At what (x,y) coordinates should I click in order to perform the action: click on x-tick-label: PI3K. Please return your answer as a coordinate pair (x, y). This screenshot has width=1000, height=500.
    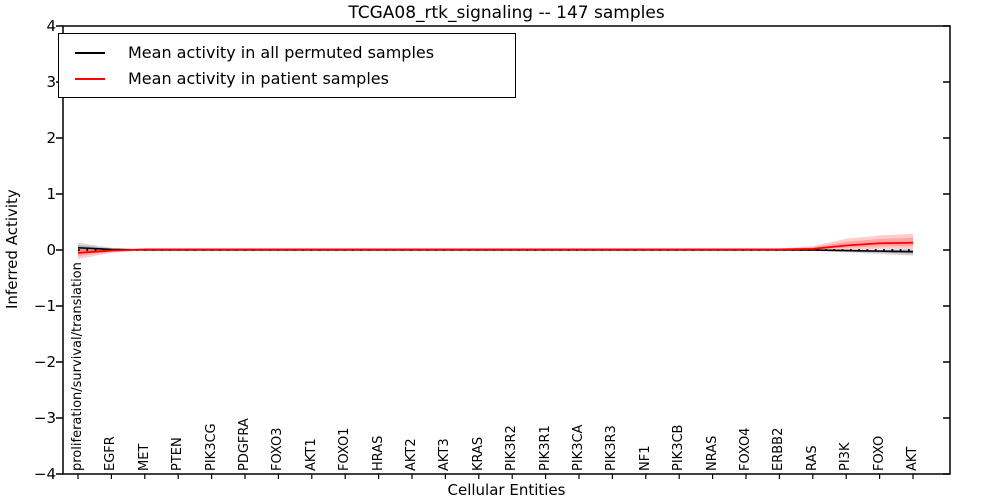
    Looking at the image, I should click on (846, 456).